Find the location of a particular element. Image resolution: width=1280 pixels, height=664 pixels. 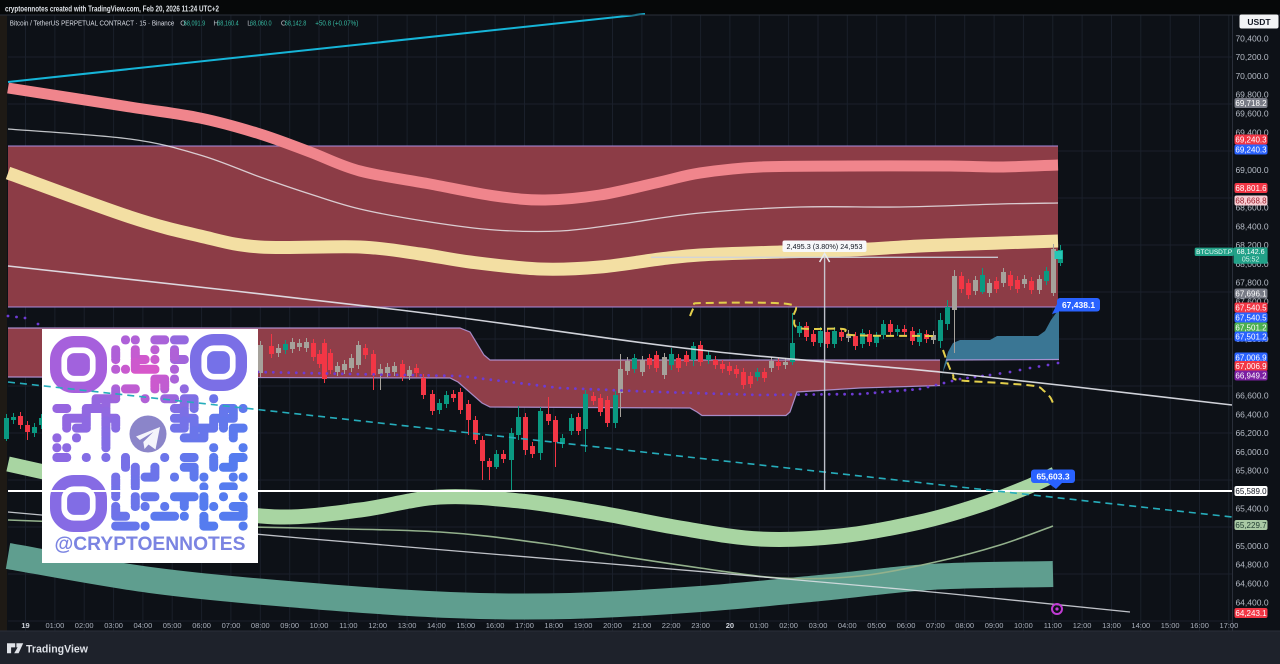

svg-text: 68,668.8 is located at coordinates (1251, 200).